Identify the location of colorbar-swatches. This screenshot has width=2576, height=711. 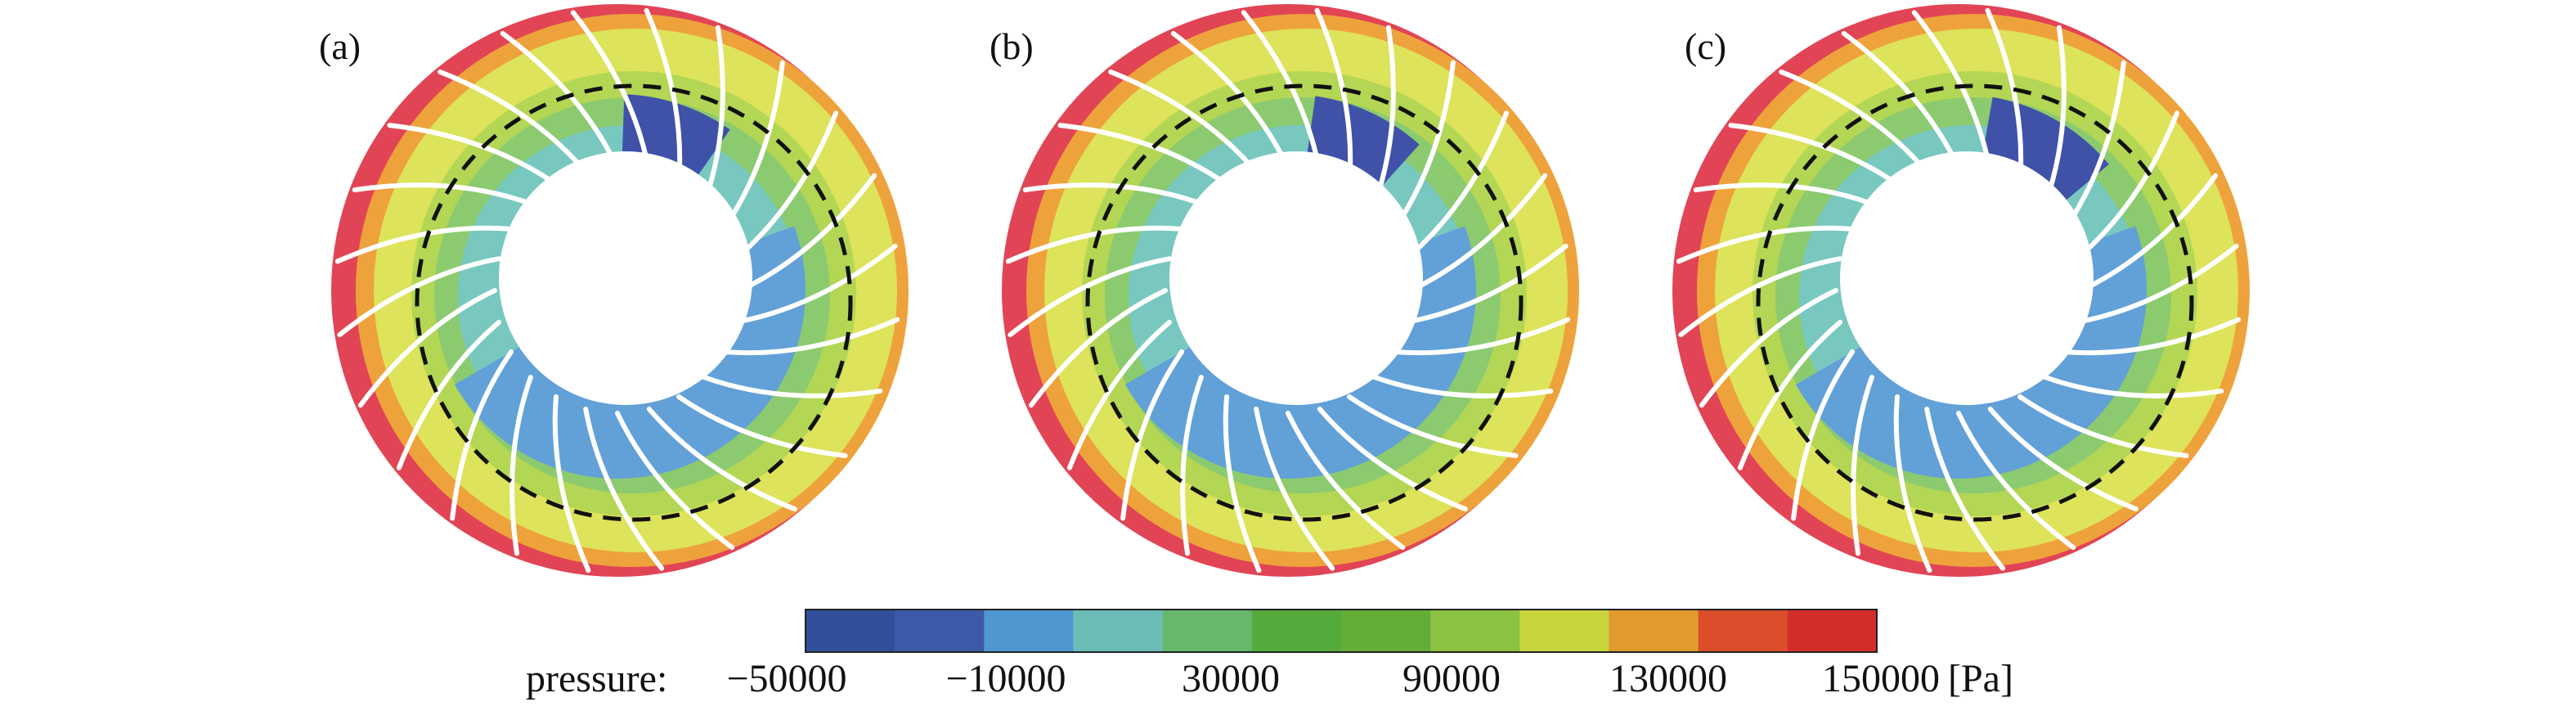
(1342, 631).